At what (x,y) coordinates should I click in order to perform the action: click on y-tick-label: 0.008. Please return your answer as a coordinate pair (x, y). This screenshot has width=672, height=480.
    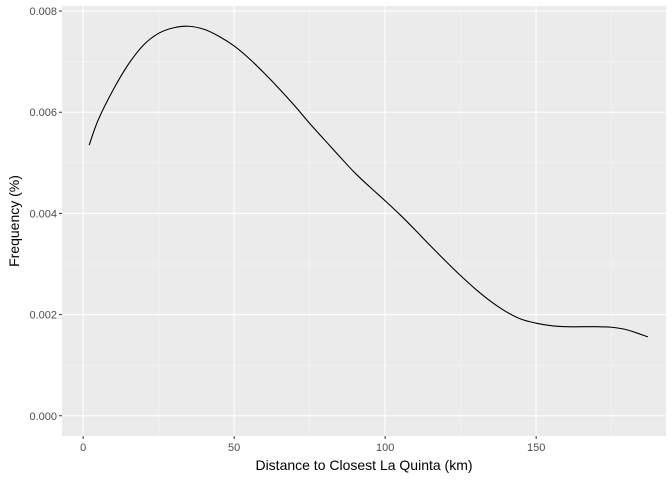
    Looking at the image, I should click on (43, 12).